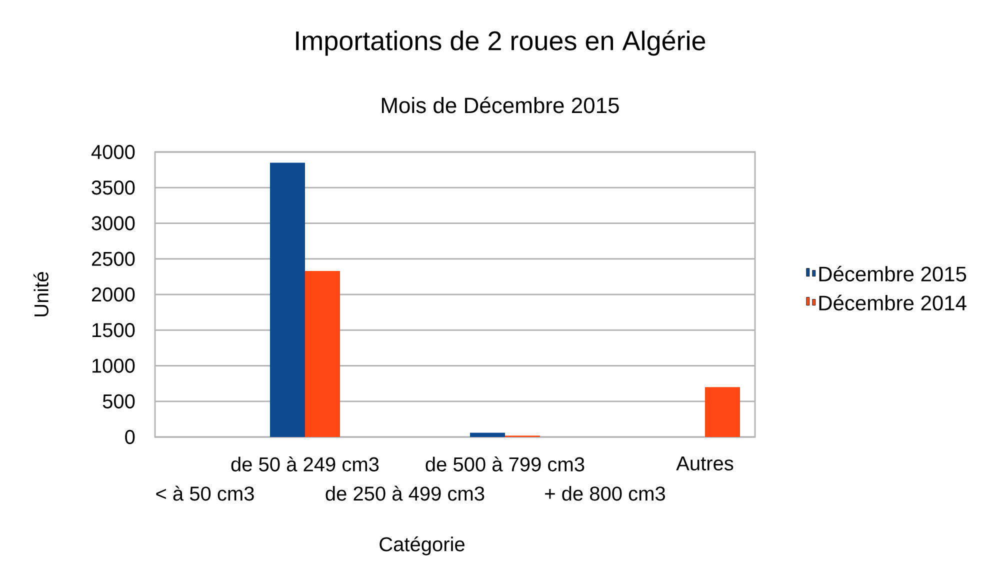  Describe the element at coordinates (605, 493) in the screenshot. I see `x-tick-label: + de 800 cm3` at that location.